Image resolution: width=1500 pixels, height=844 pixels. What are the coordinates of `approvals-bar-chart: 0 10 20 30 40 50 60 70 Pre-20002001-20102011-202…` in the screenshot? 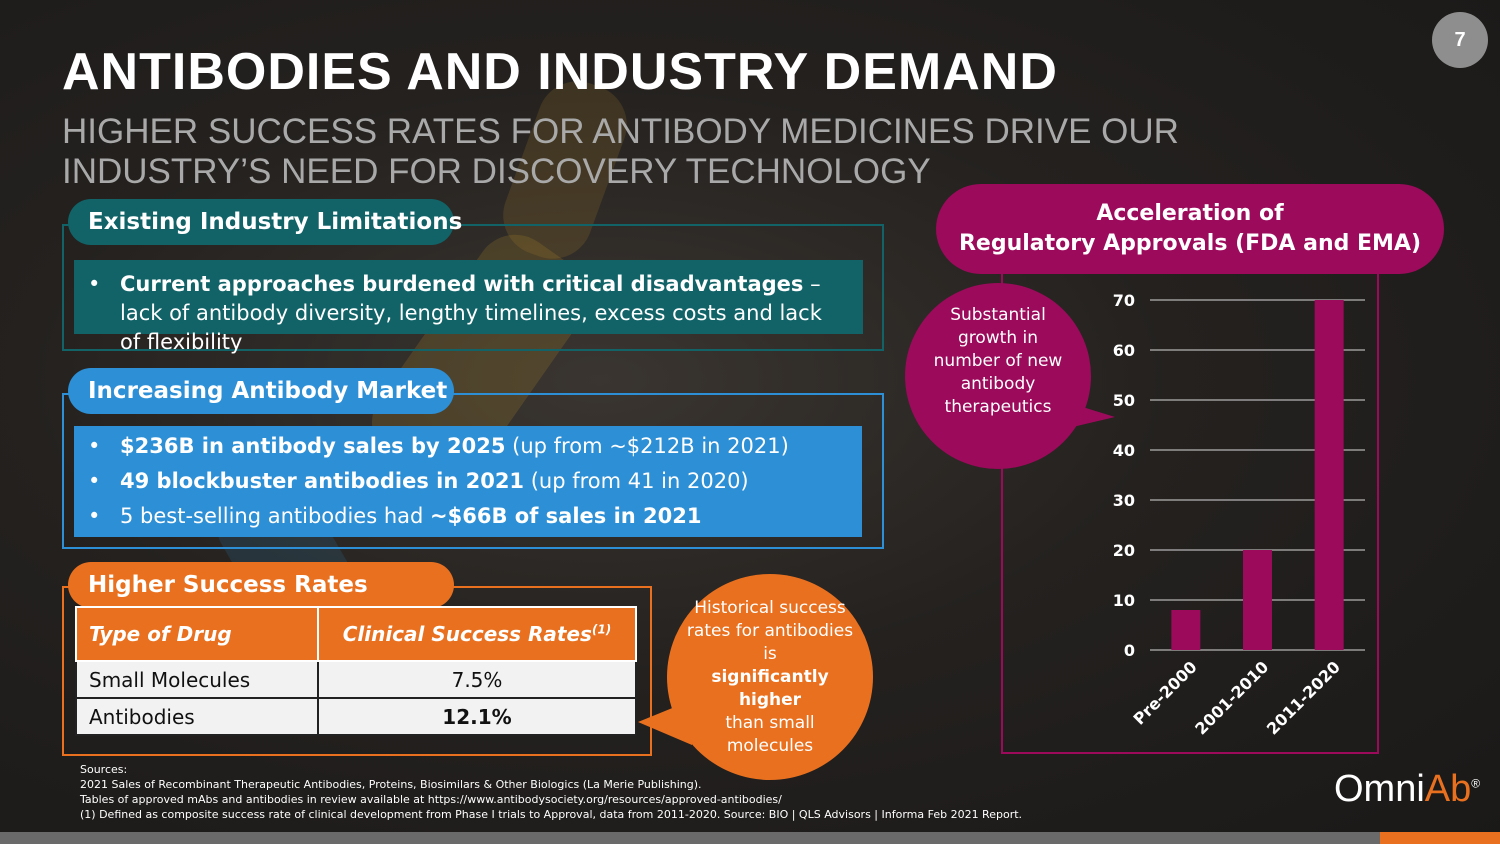 It's located at (1239, 515).